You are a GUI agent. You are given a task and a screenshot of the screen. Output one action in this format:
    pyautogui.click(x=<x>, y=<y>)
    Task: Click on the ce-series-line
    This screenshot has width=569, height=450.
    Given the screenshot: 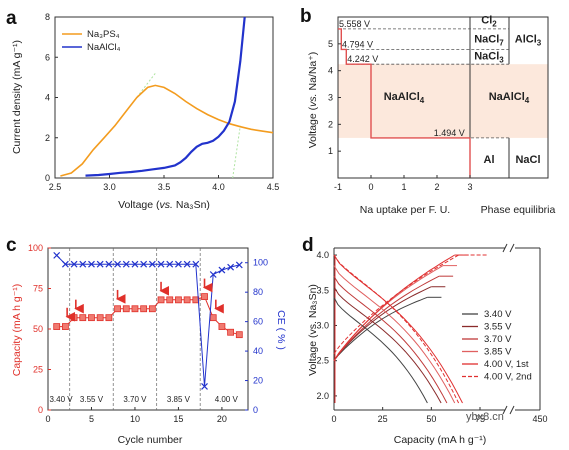 What is the action you would take?
    pyautogui.click(x=148, y=321)
    